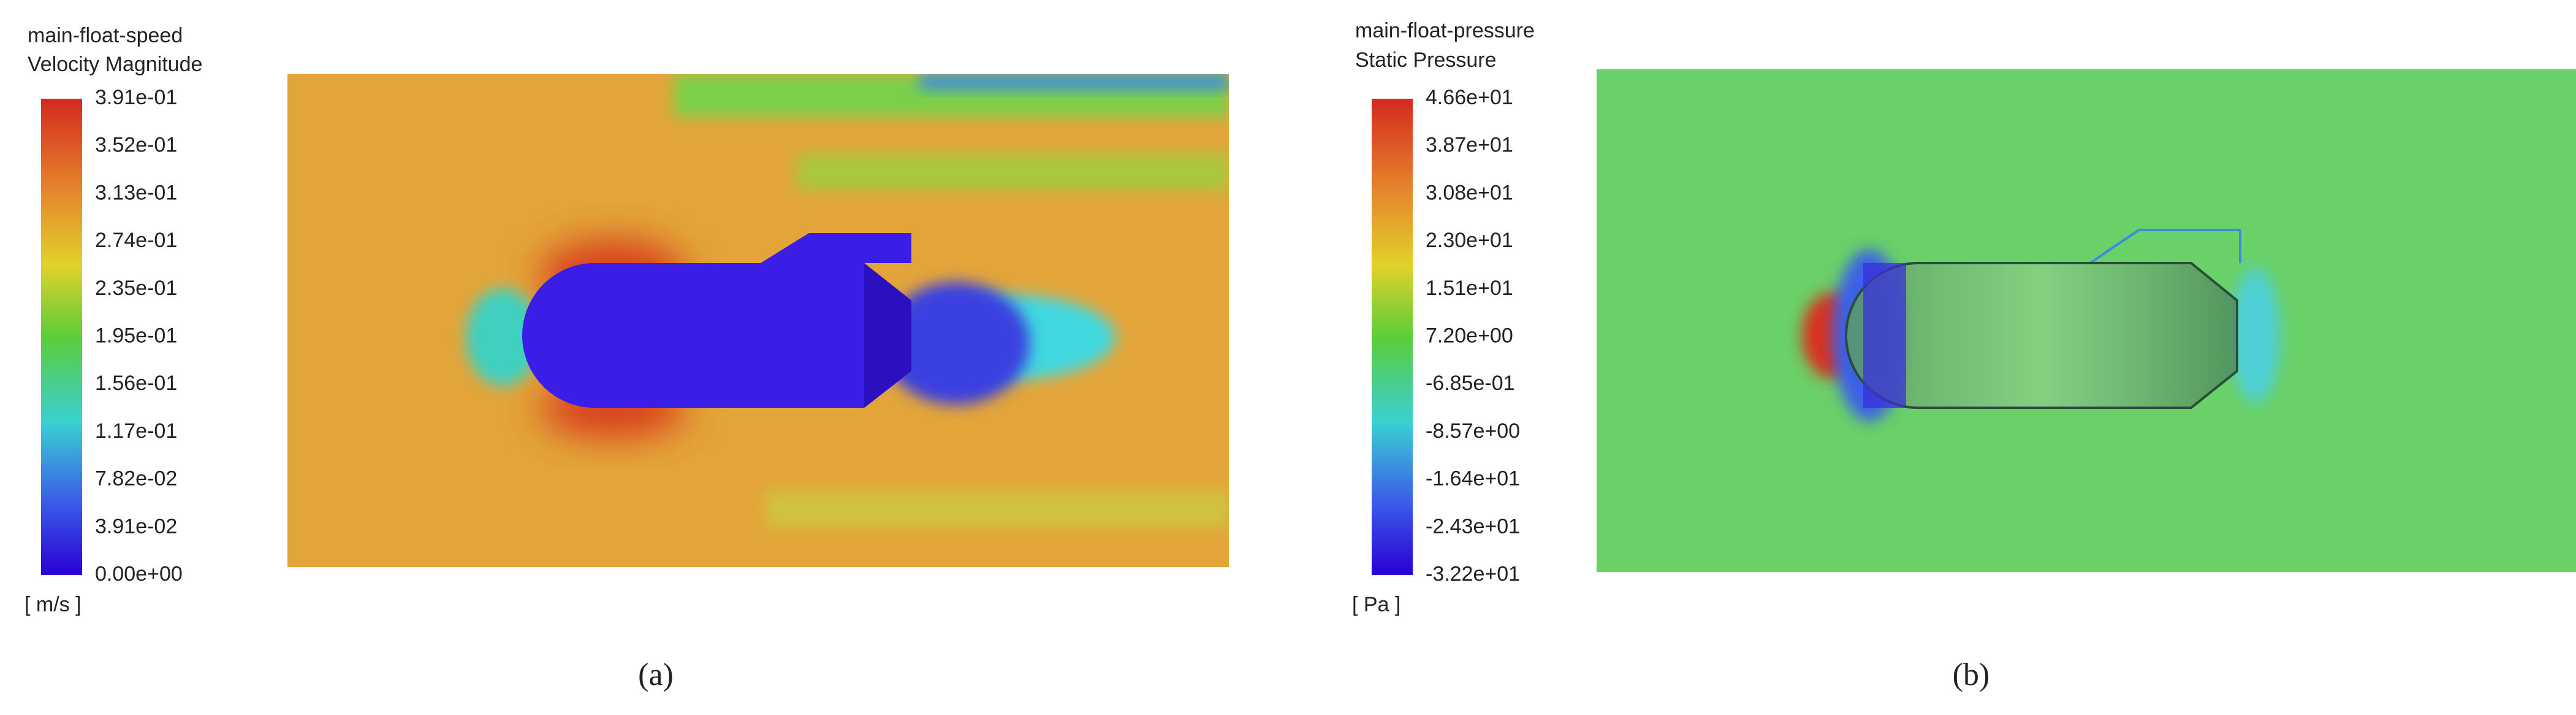 The width and height of the screenshot is (2576, 715). I want to click on colorbar-tick-label: -1.64e+01, so click(1473, 479).